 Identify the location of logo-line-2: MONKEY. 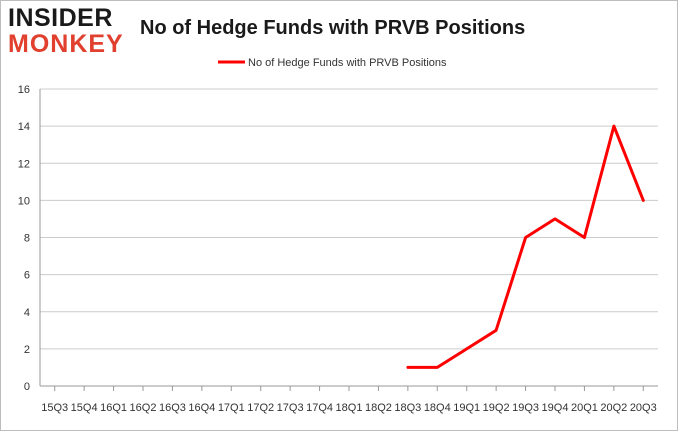
(66, 44).